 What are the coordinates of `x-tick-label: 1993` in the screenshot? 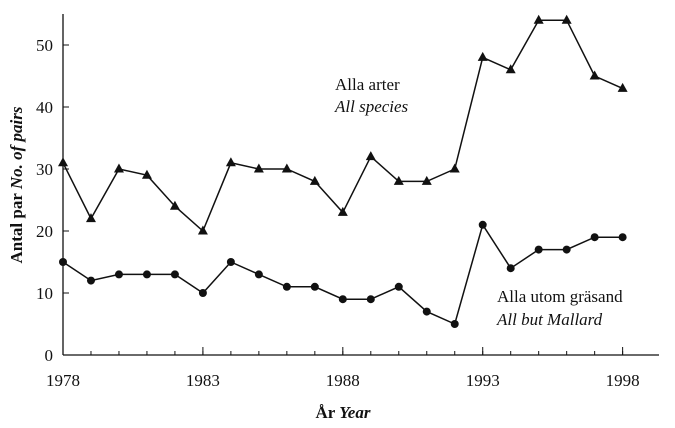 It's located at (483, 380).